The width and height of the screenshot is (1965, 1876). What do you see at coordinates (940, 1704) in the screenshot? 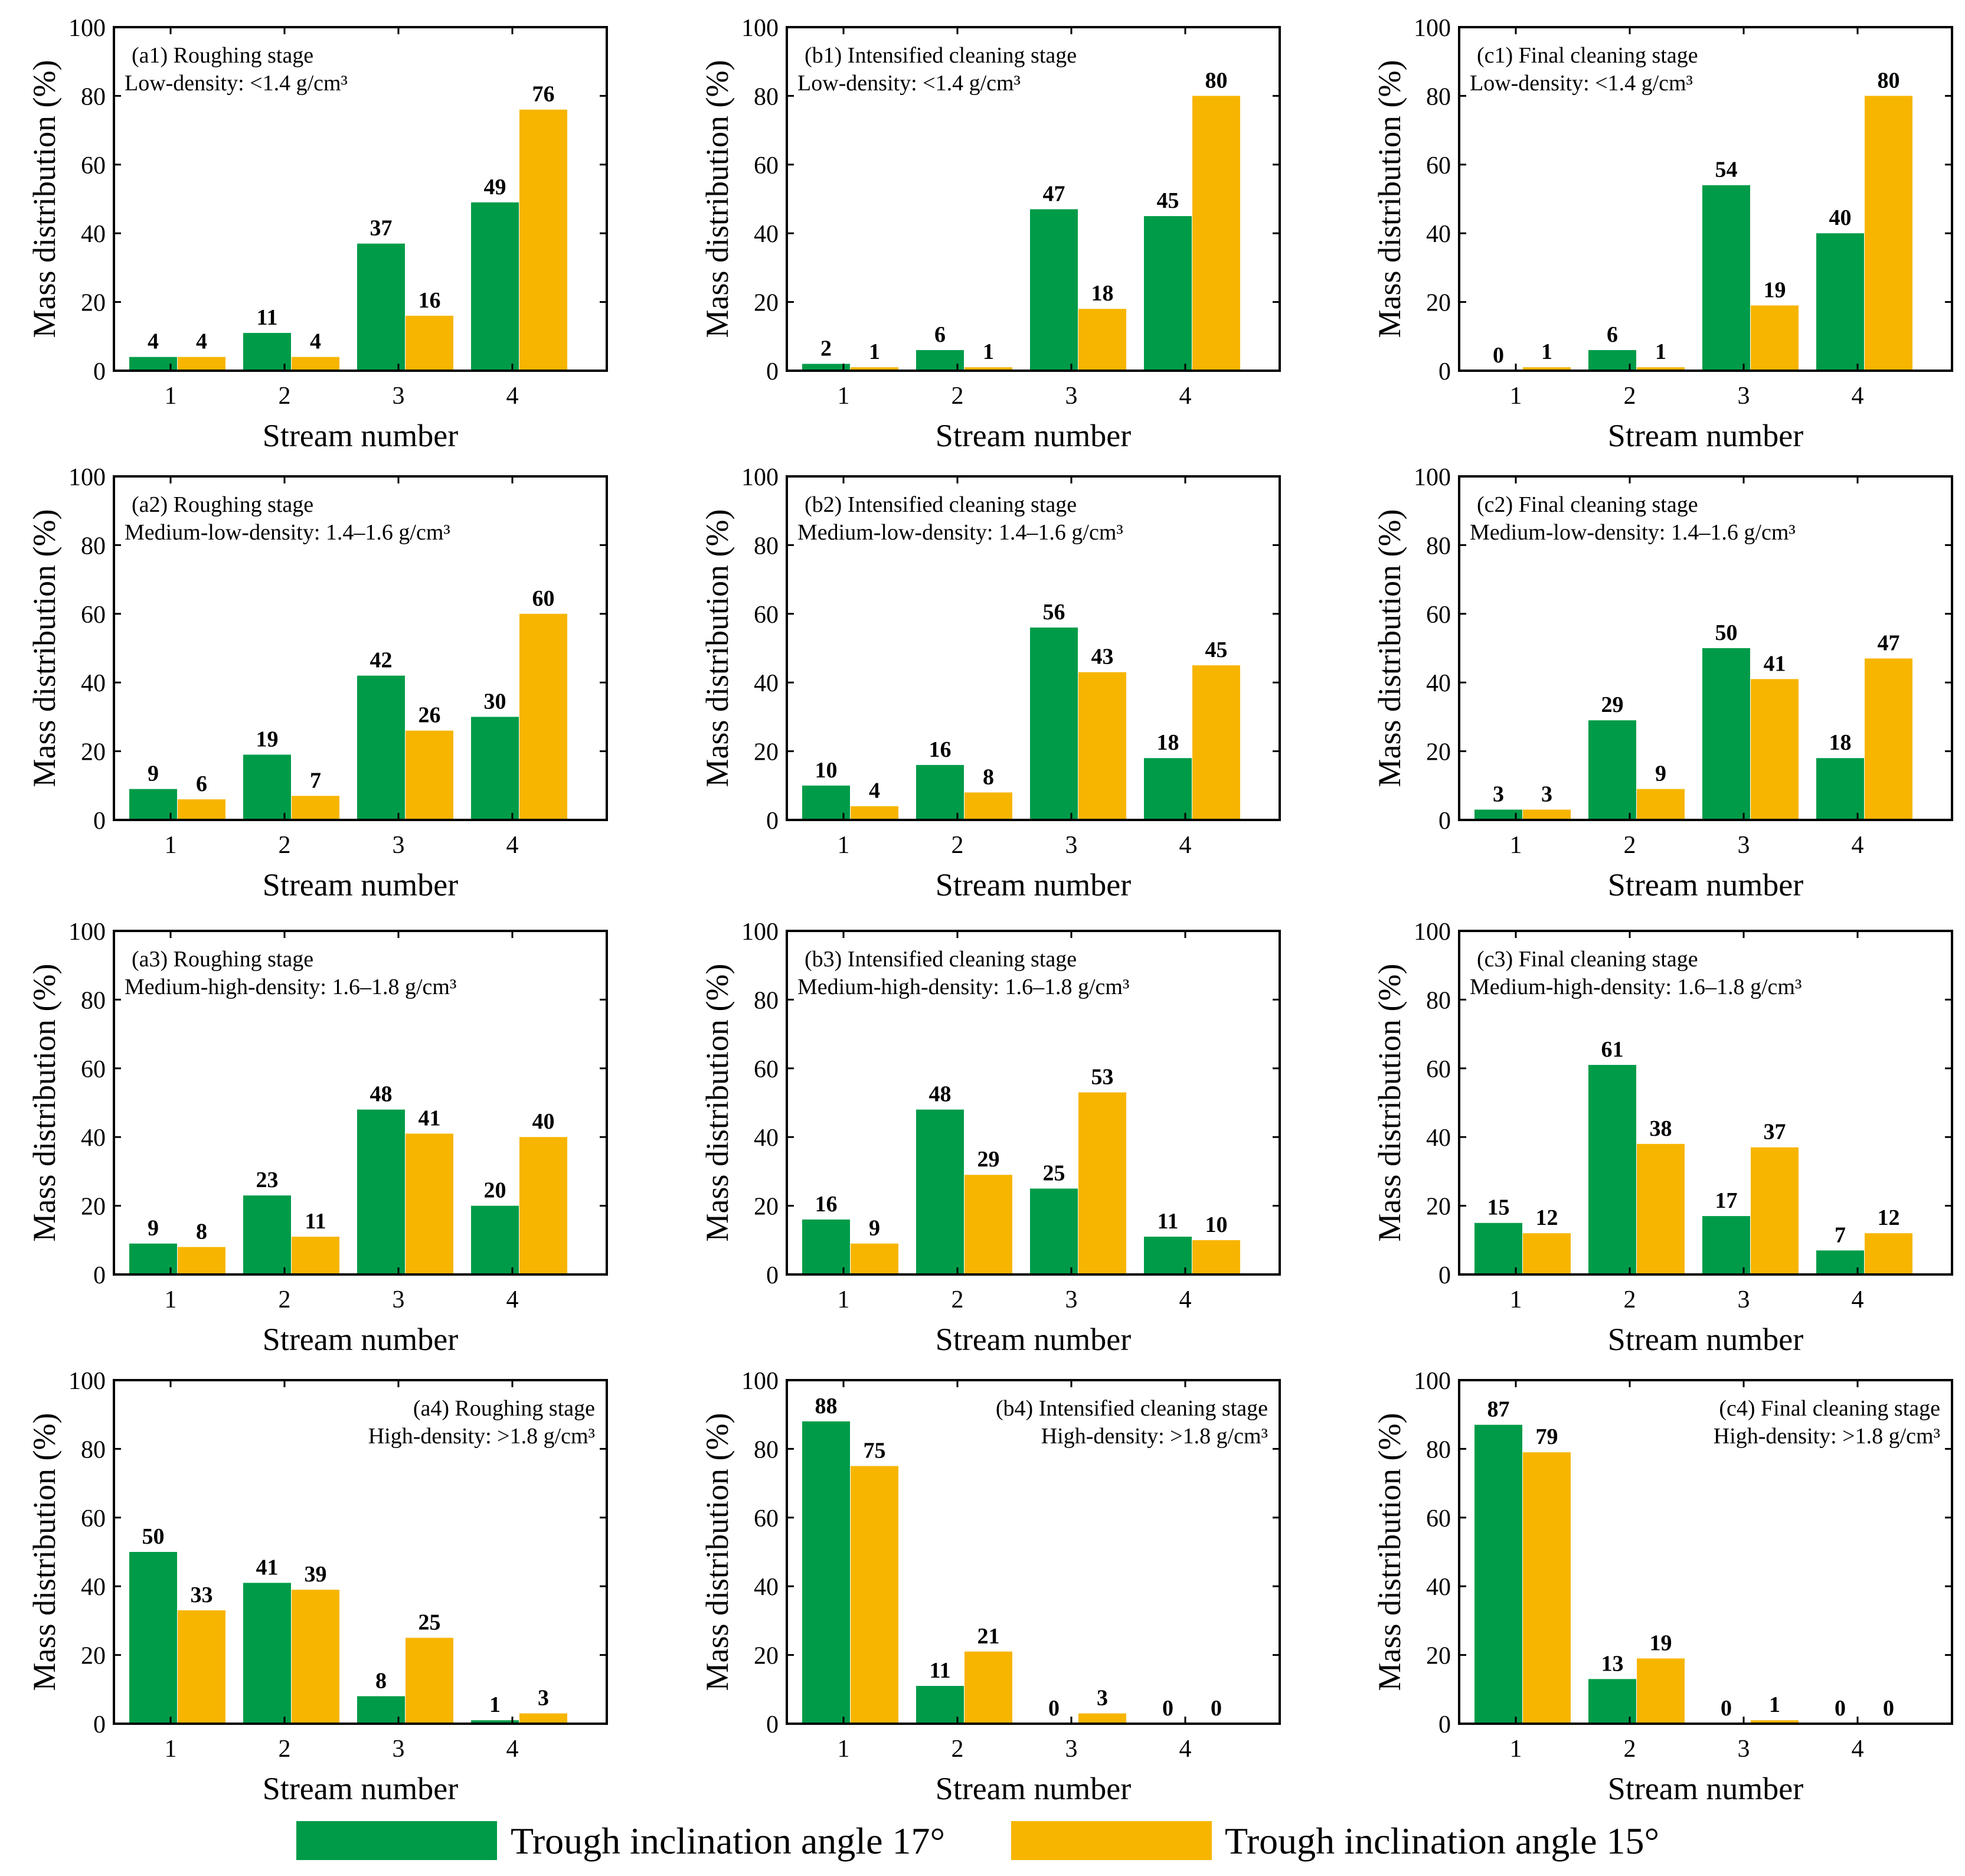
I see `bar-b4-s1-c2` at bounding box center [940, 1704].